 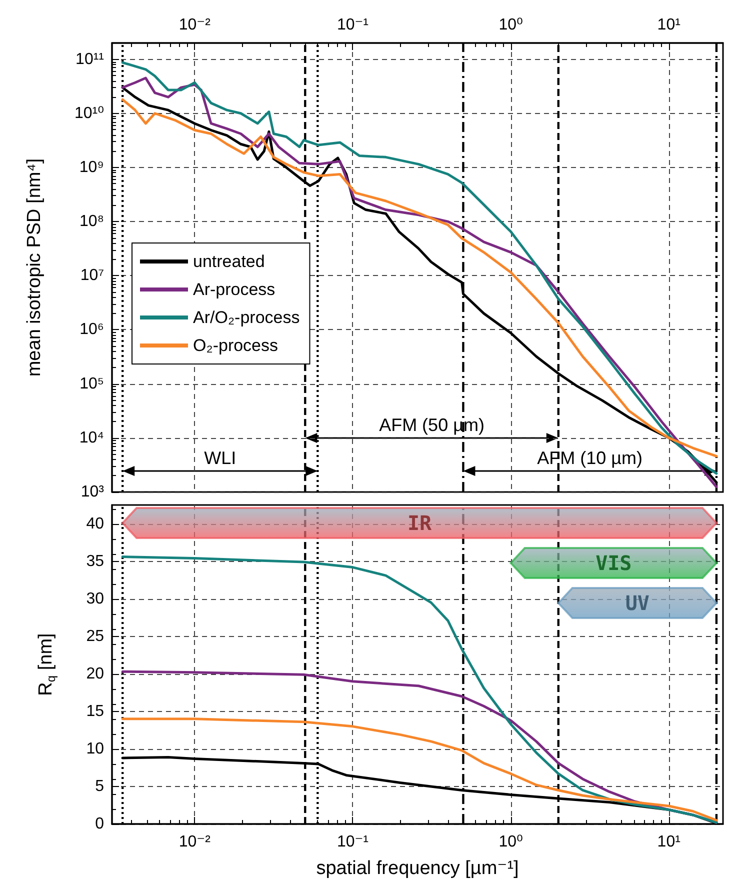 What do you see at coordinates (89, 113) in the screenshot?
I see `y-tick-label: 10¹⁰` at bounding box center [89, 113].